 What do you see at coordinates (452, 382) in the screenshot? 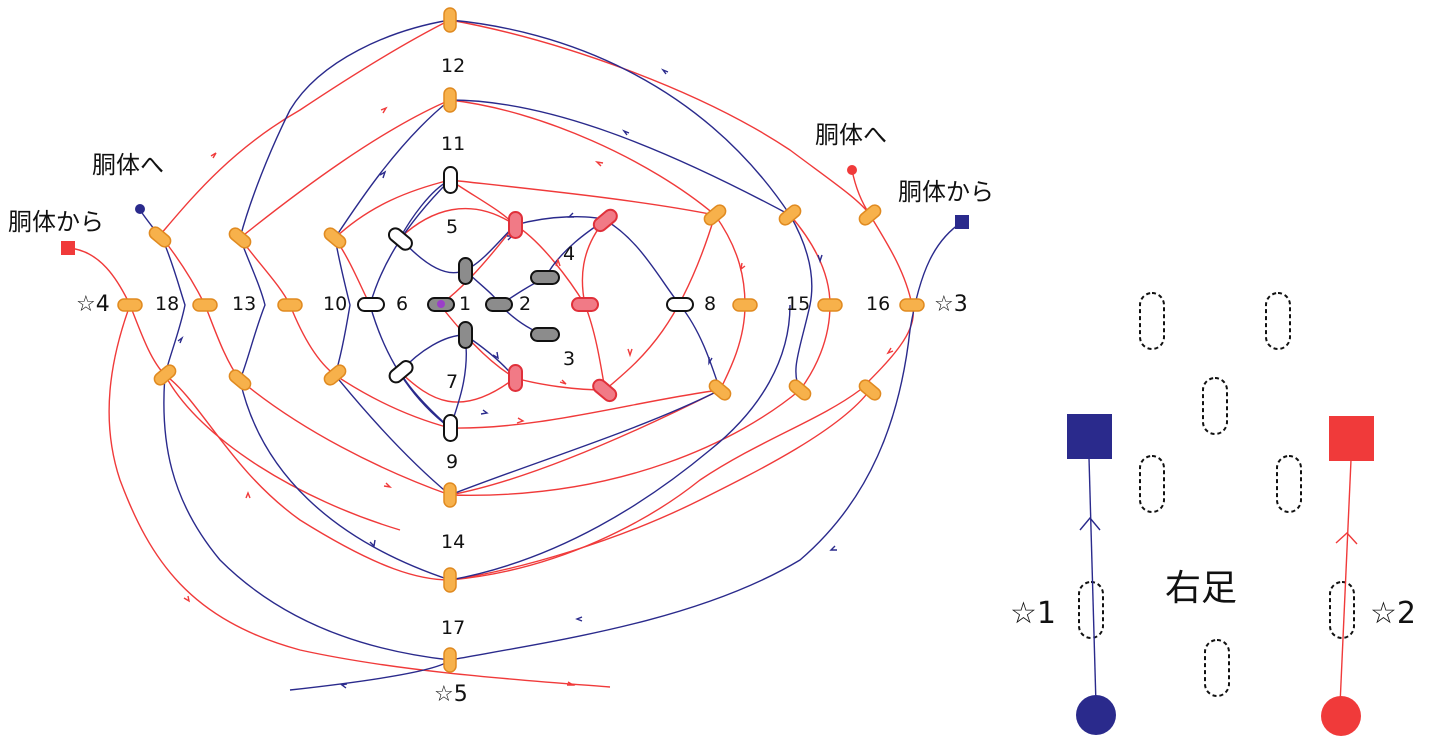
I see `pin-label-7: 7` at bounding box center [452, 382].